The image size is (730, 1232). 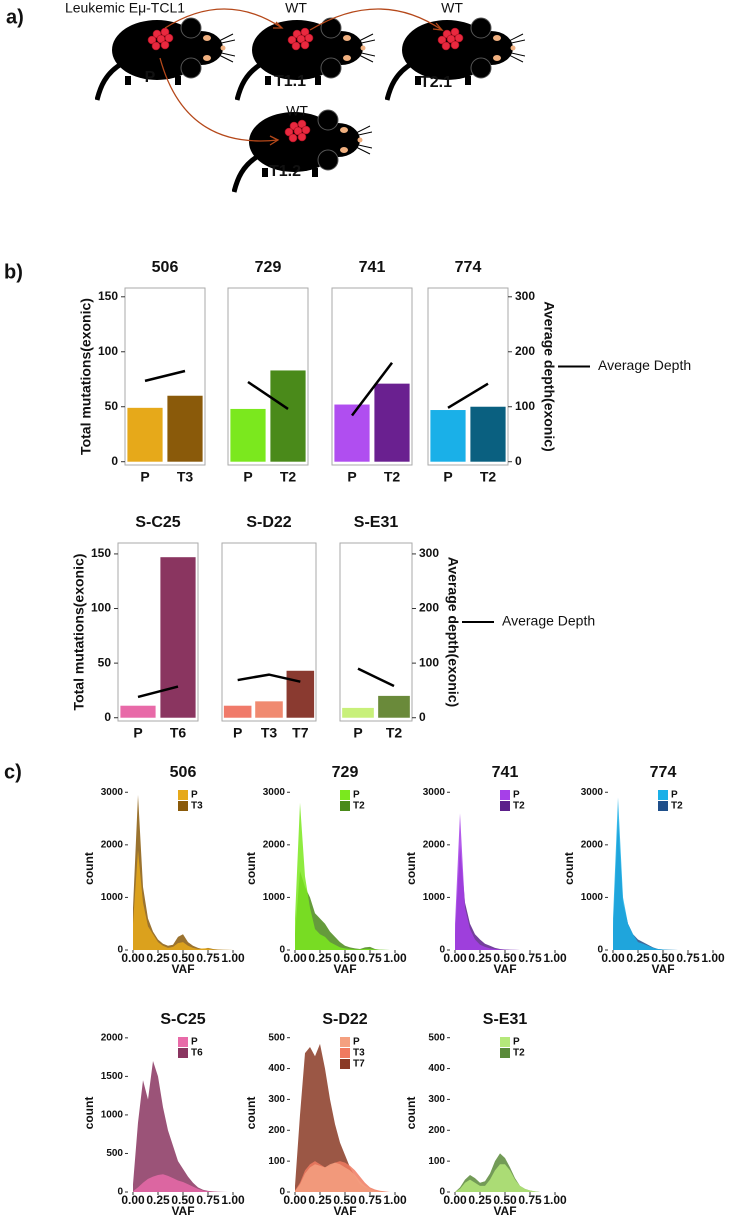 I want to click on legend-label: Average Depth, so click(x=644, y=365).